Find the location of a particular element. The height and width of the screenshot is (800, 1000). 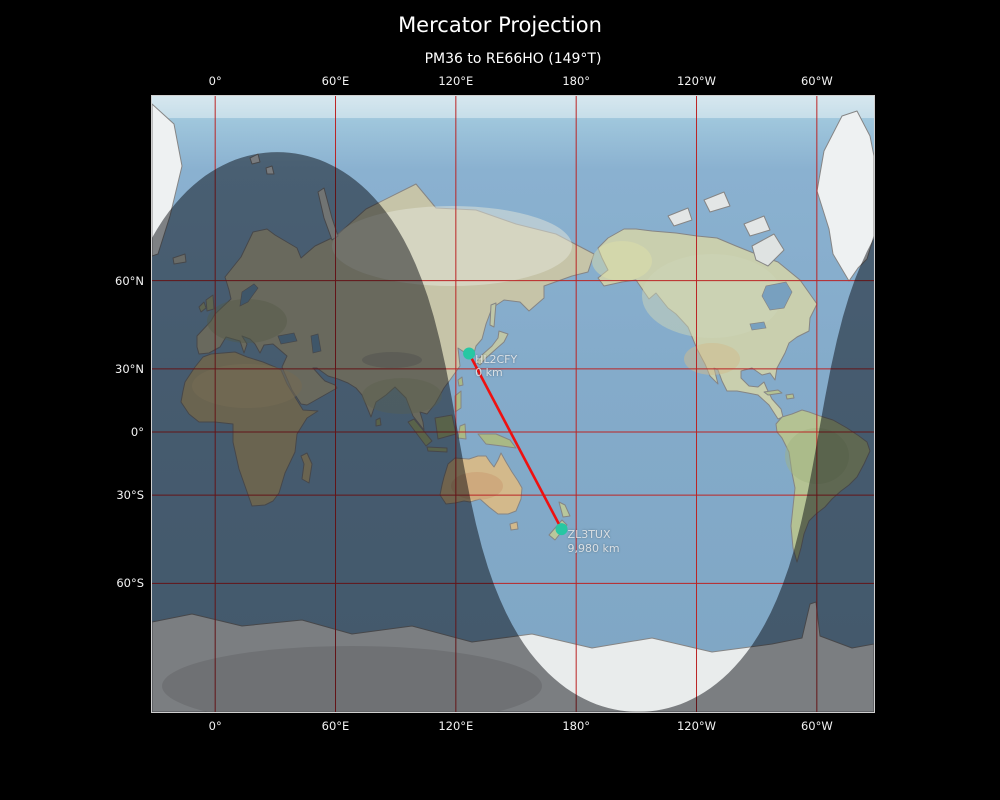

station-callsign: HL2CFY is located at coordinates (496, 359).